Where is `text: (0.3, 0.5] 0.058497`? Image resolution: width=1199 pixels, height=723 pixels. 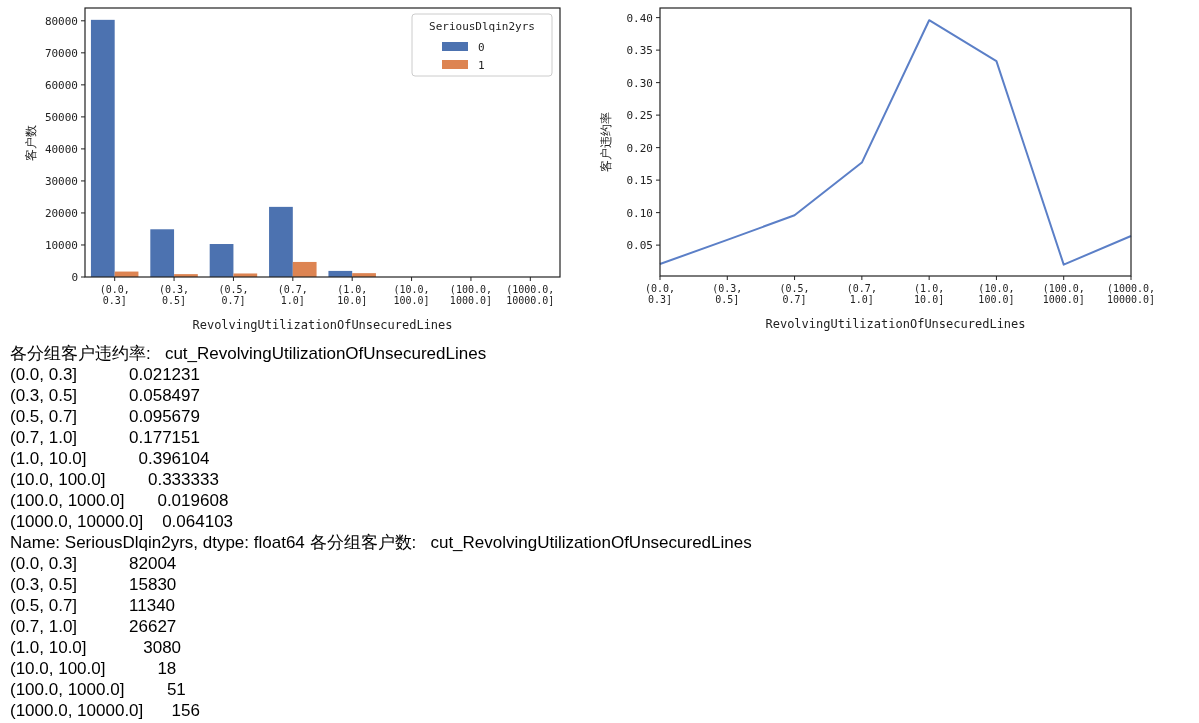 text: (0.3, 0.5] 0.058497 is located at coordinates (105, 395).